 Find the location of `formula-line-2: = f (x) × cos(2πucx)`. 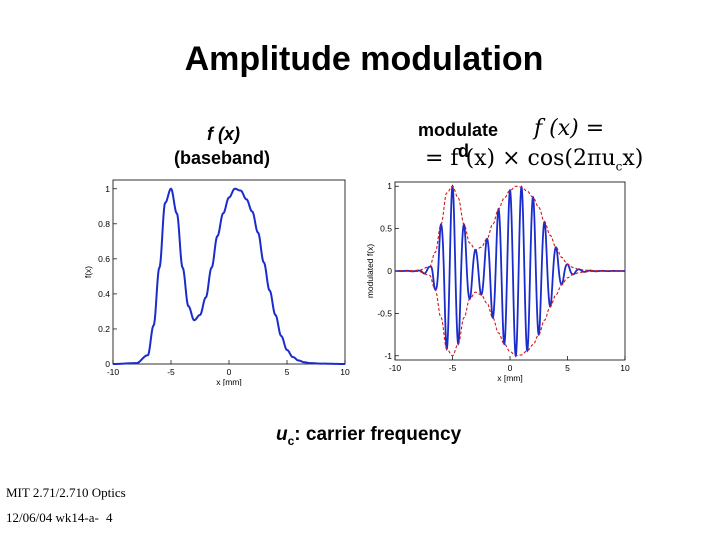

formula-line-2: = f (x) × cos(2πucx) is located at coordinates (534, 159).